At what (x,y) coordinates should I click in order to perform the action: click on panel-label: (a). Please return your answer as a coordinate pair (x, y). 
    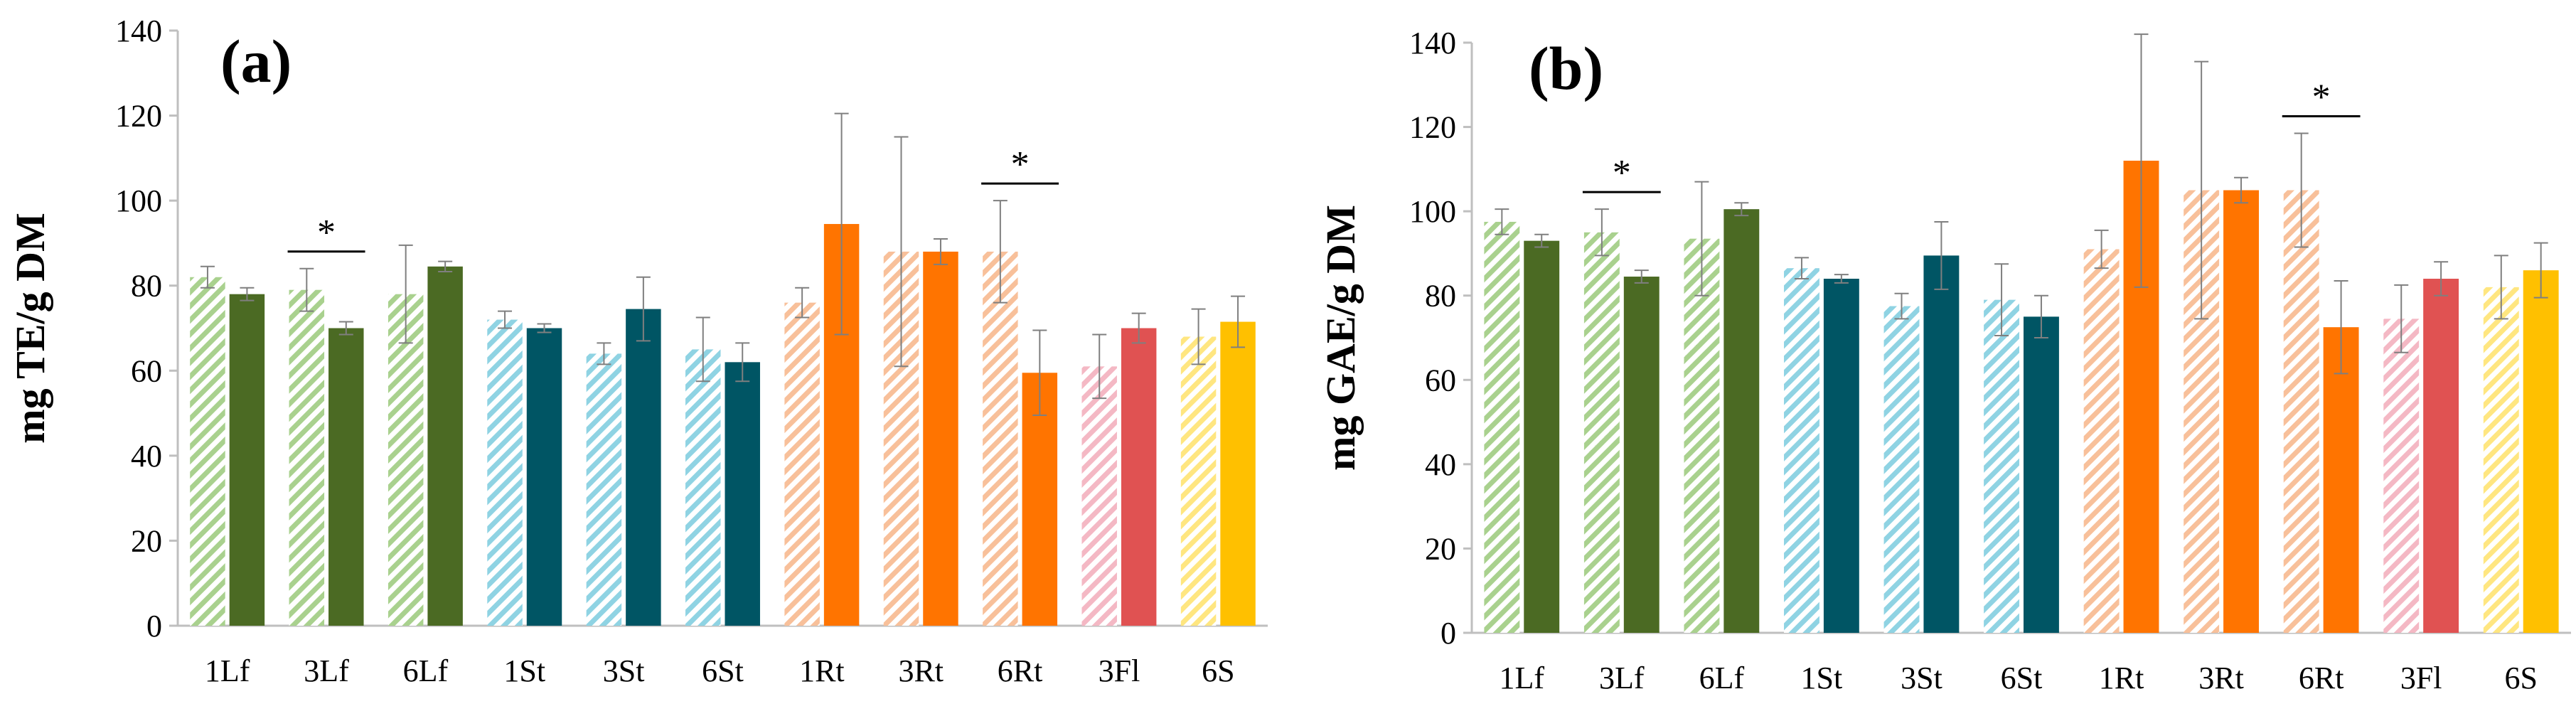
    Looking at the image, I should click on (256, 61).